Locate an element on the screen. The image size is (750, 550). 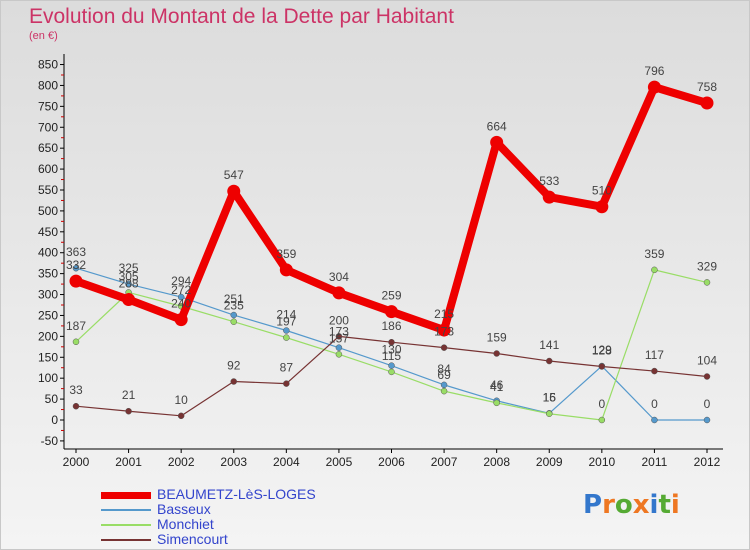
data-label: 21 is located at coordinates (129, 395).